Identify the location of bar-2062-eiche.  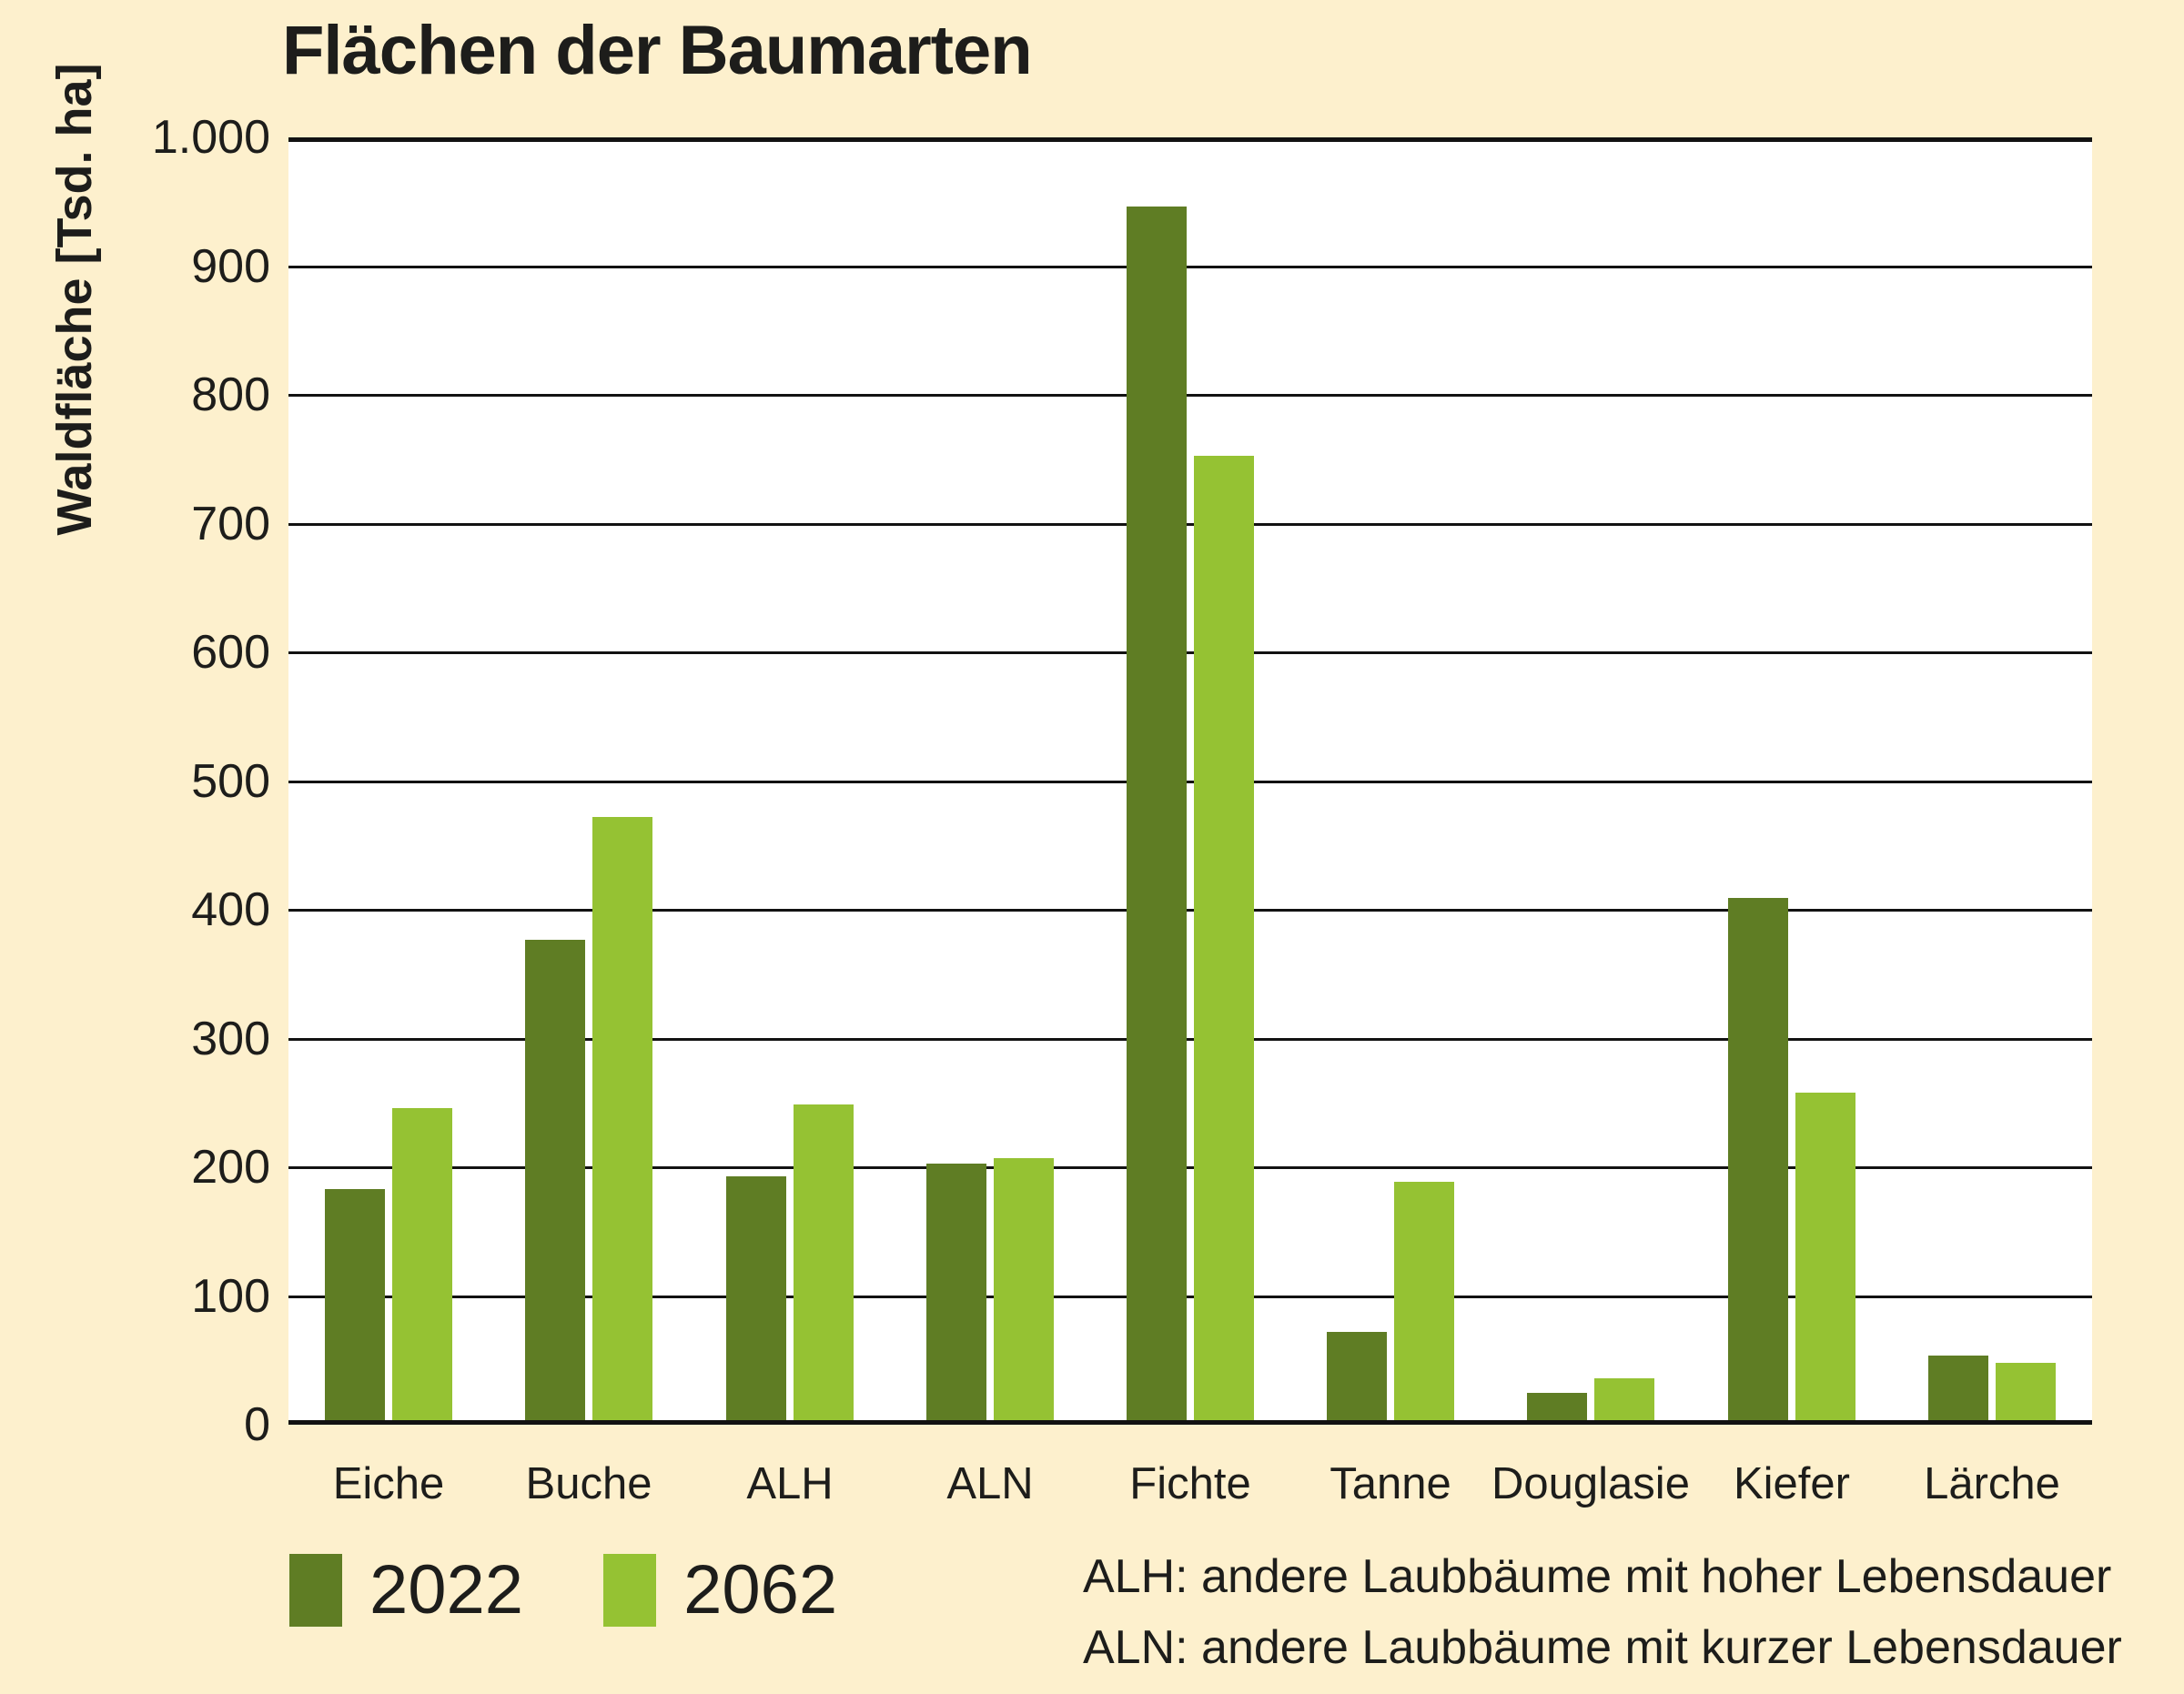
(422, 1266).